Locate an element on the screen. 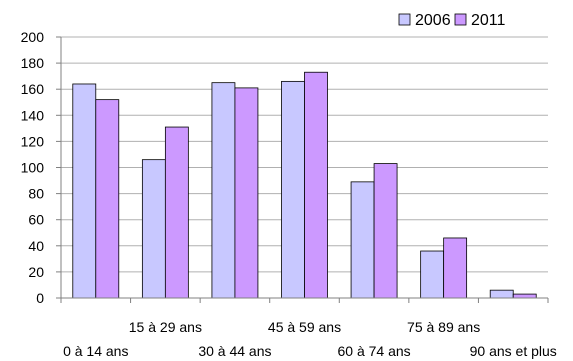 This screenshot has height=361, width=573. legend-swatch-2011 is located at coordinates (460, 19).